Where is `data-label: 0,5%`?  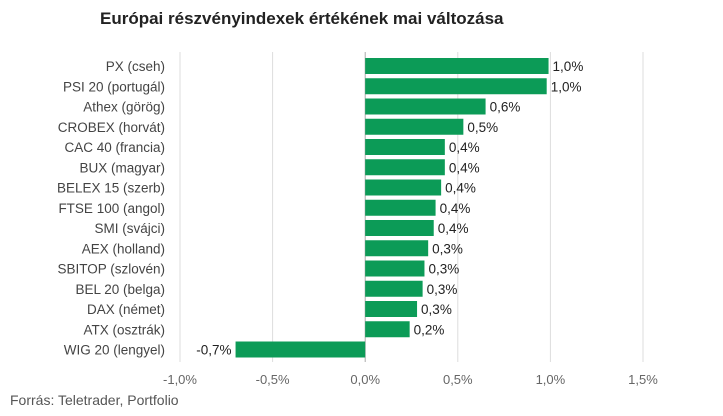 data-label: 0,5% is located at coordinates (482, 127).